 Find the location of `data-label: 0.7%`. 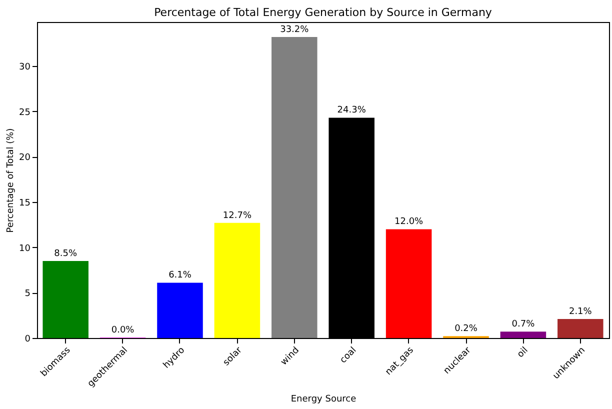

data-label: 0.7% is located at coordinates (524, 325).